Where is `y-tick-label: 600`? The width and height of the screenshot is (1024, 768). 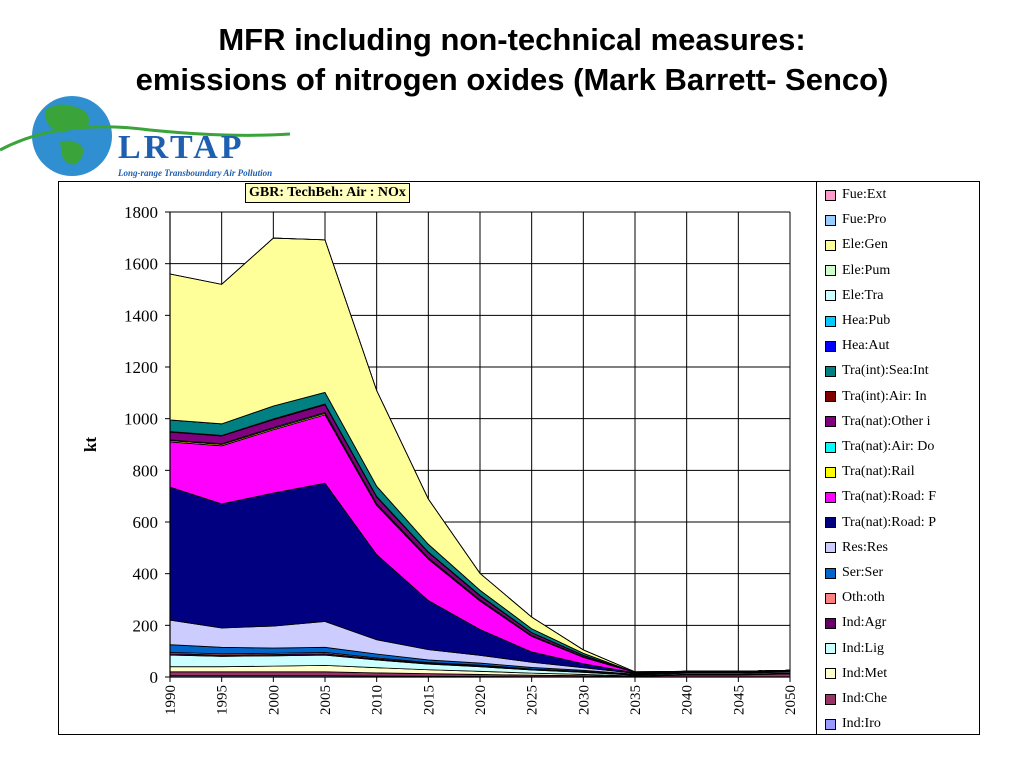 y-tick-label: 600 is located at coordinates (146, 522).